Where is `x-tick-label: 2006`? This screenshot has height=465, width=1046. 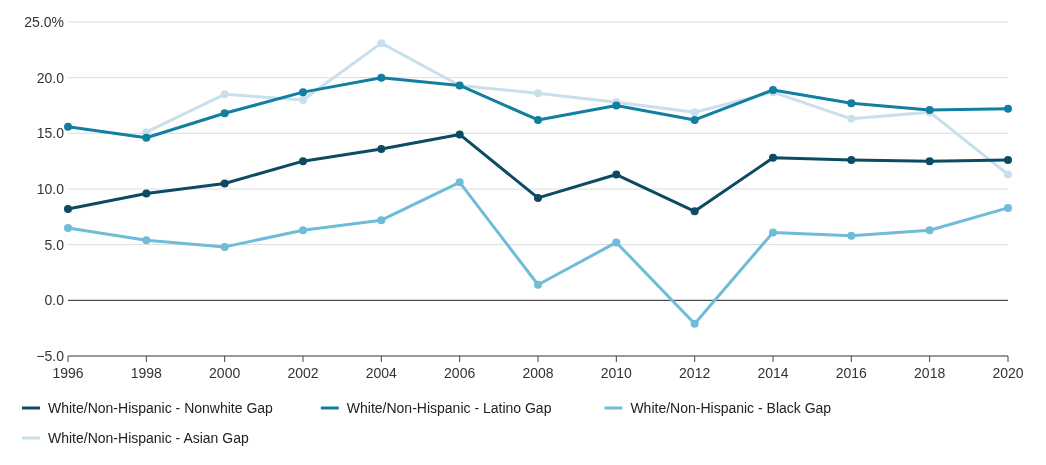 x-tick-label: 2006 is located at coordinates (460, 373).